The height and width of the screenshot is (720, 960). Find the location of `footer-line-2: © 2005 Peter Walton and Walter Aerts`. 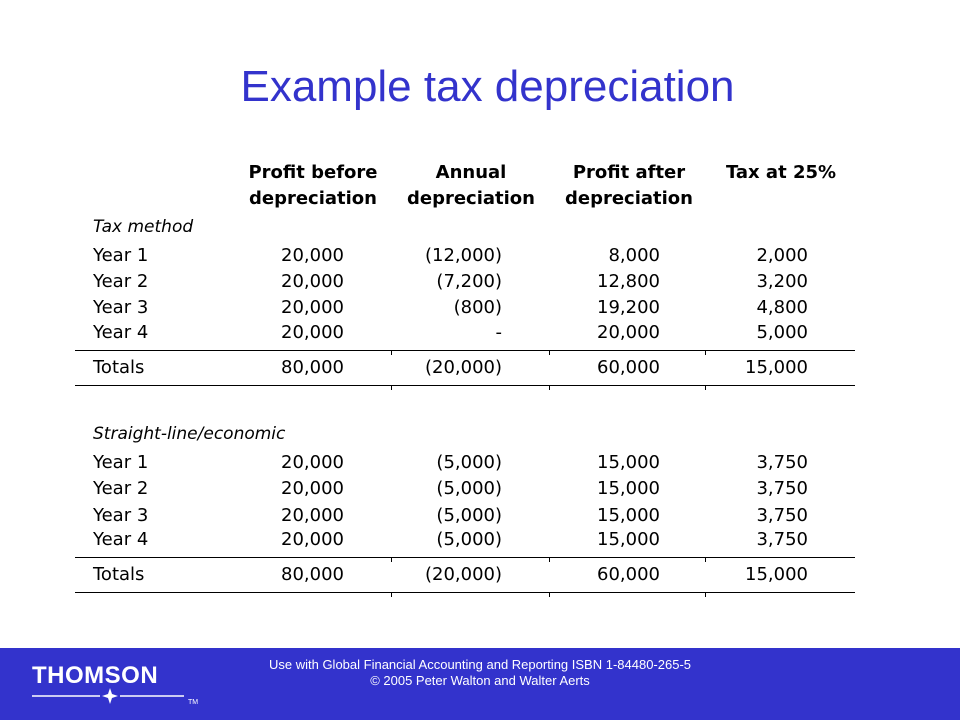

footer-line-2: © 2005 Peter Walton and Walter Aerts is located at coordinates (480, 680).